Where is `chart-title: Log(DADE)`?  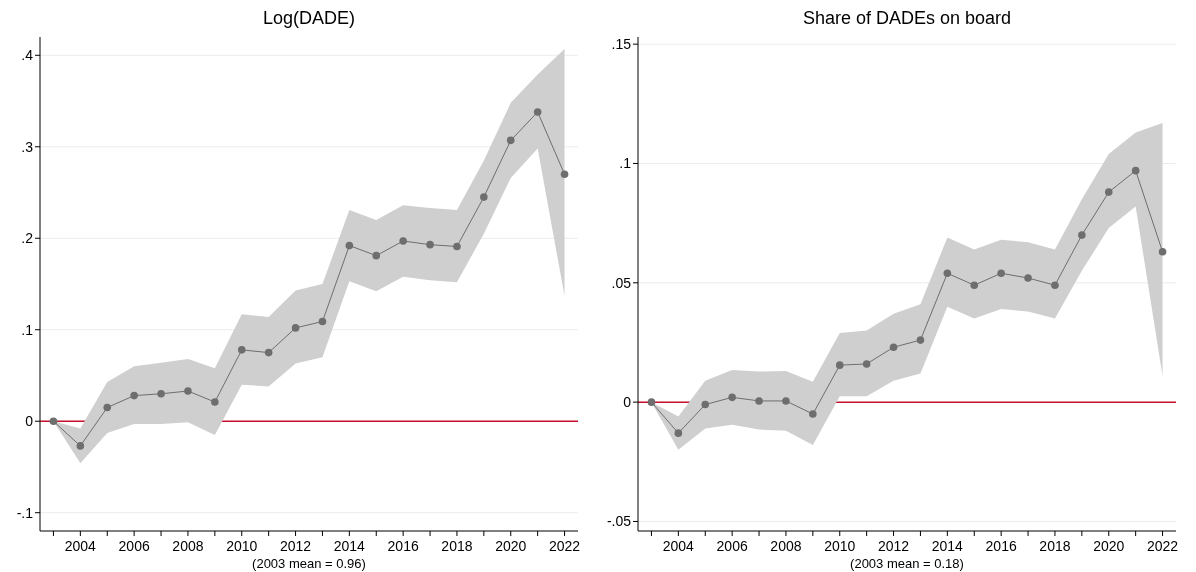 chart-title: Log(DADE) is located at coordinates (309, 18).